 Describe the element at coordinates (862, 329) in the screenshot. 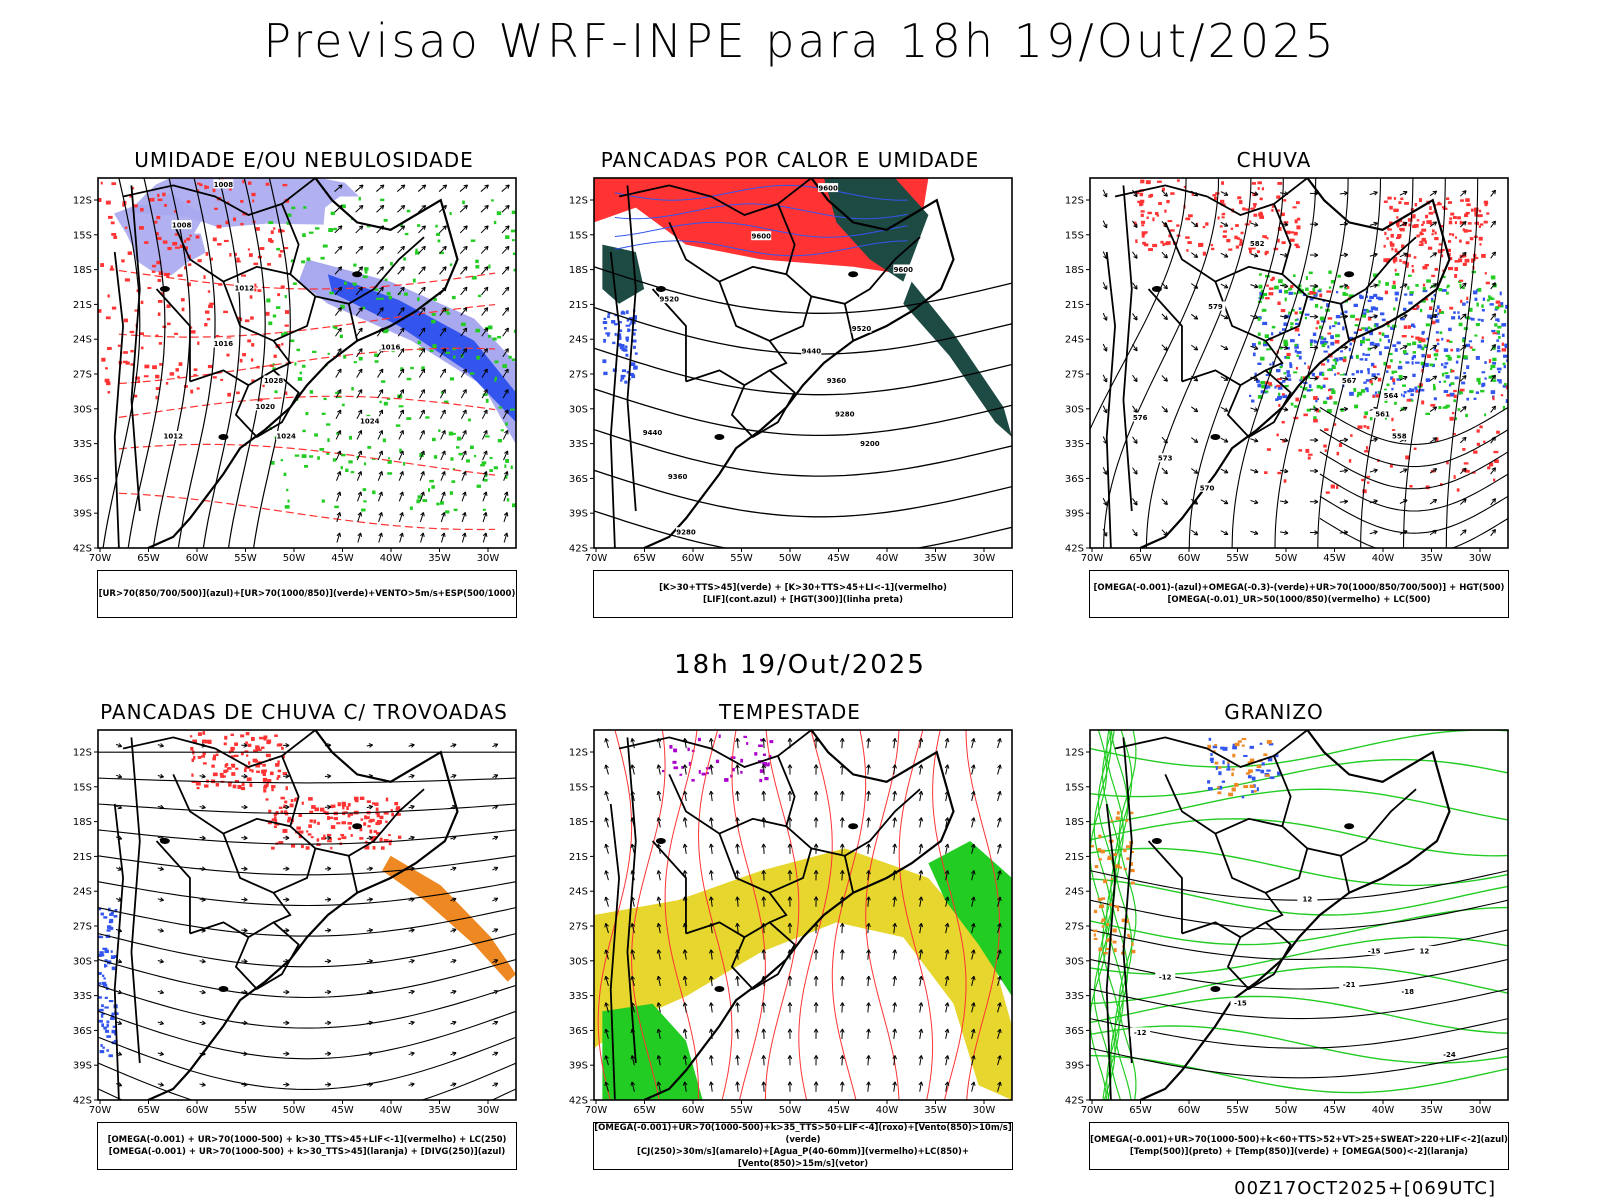

I see `contour-label: 9520` at that location.